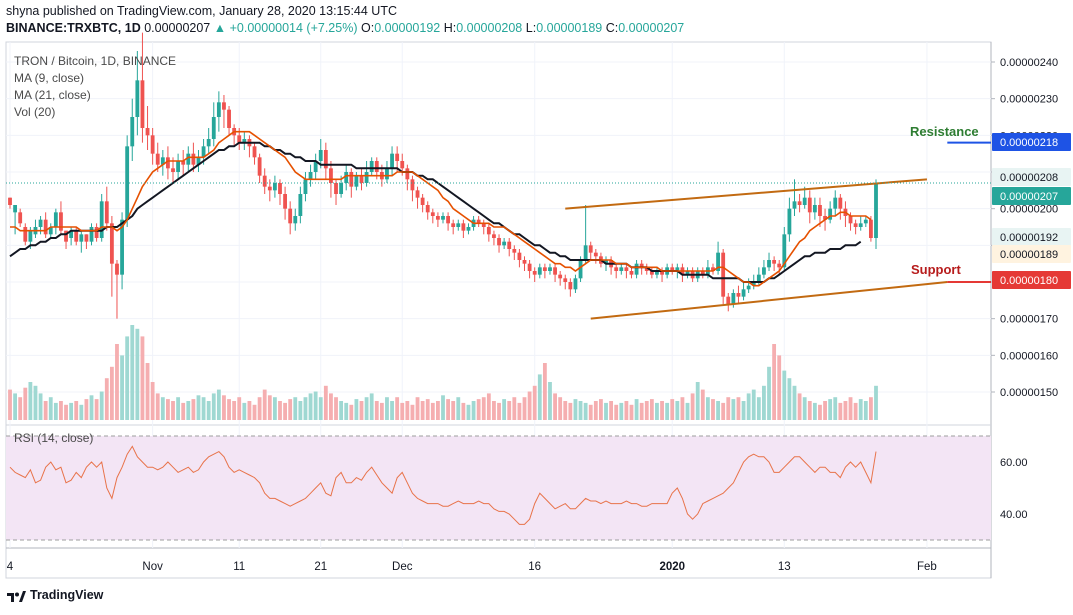  What do you see at coordinates (531, 28) in the screenshot?
I see `low-label: L:` at bounding box center [531, 28].